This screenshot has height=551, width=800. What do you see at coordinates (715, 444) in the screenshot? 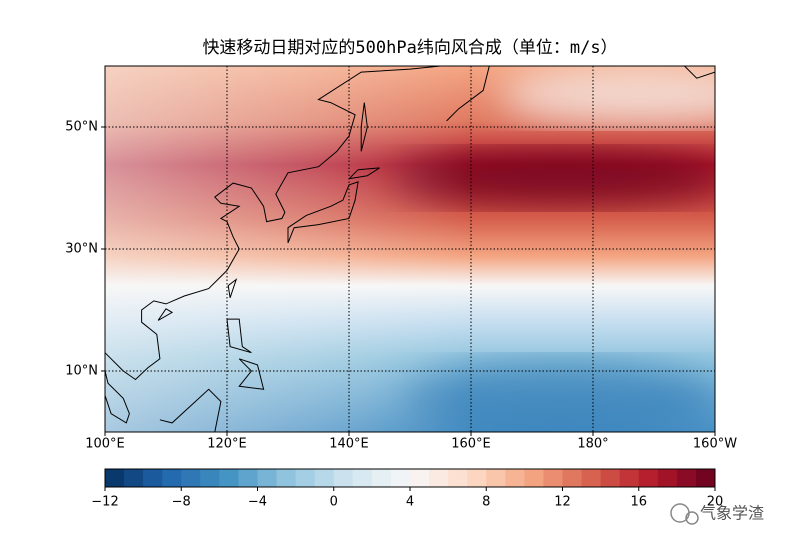
I see `x-tick-label: 160°W` at bounding box center [715, 444].